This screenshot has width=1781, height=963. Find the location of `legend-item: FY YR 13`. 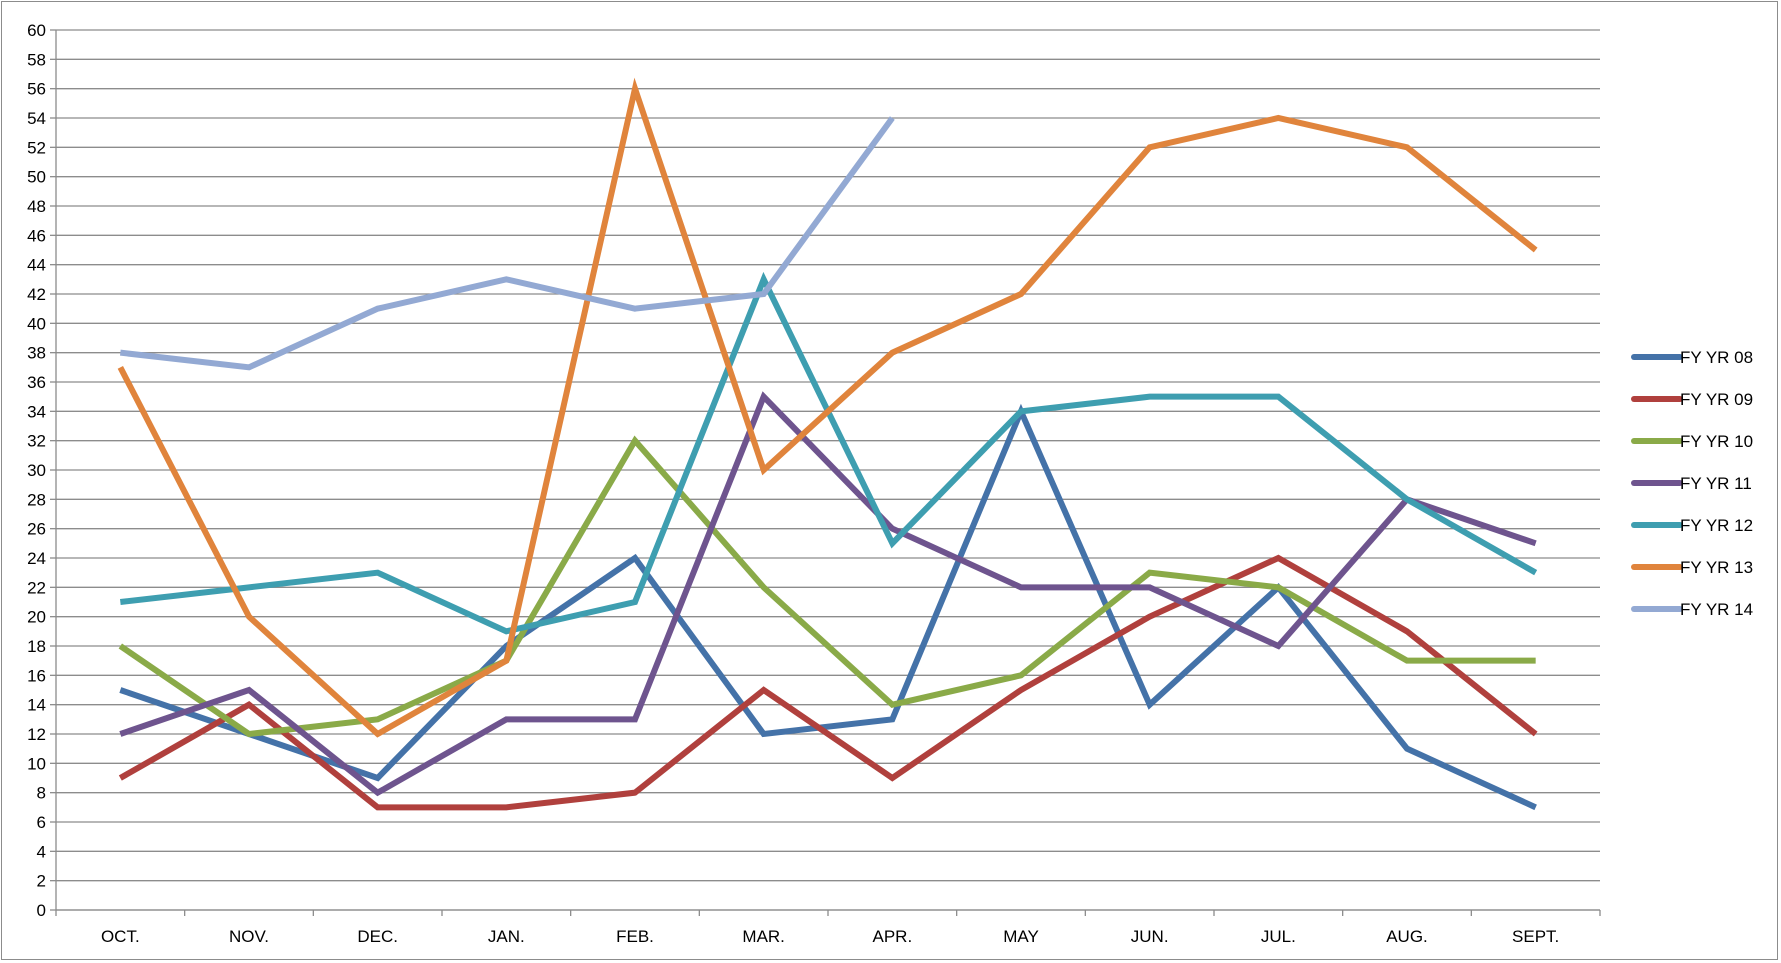

legend-item: FY YR 13 is located at coordinates (1692, 567).